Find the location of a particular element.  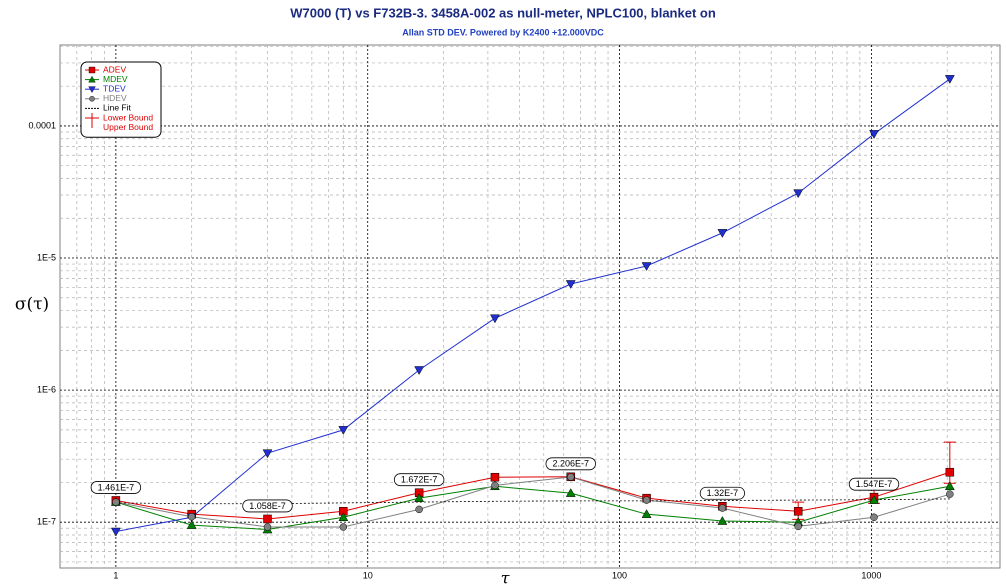

y-tick-label: 1E-6 is located at coordinates (46, 389).